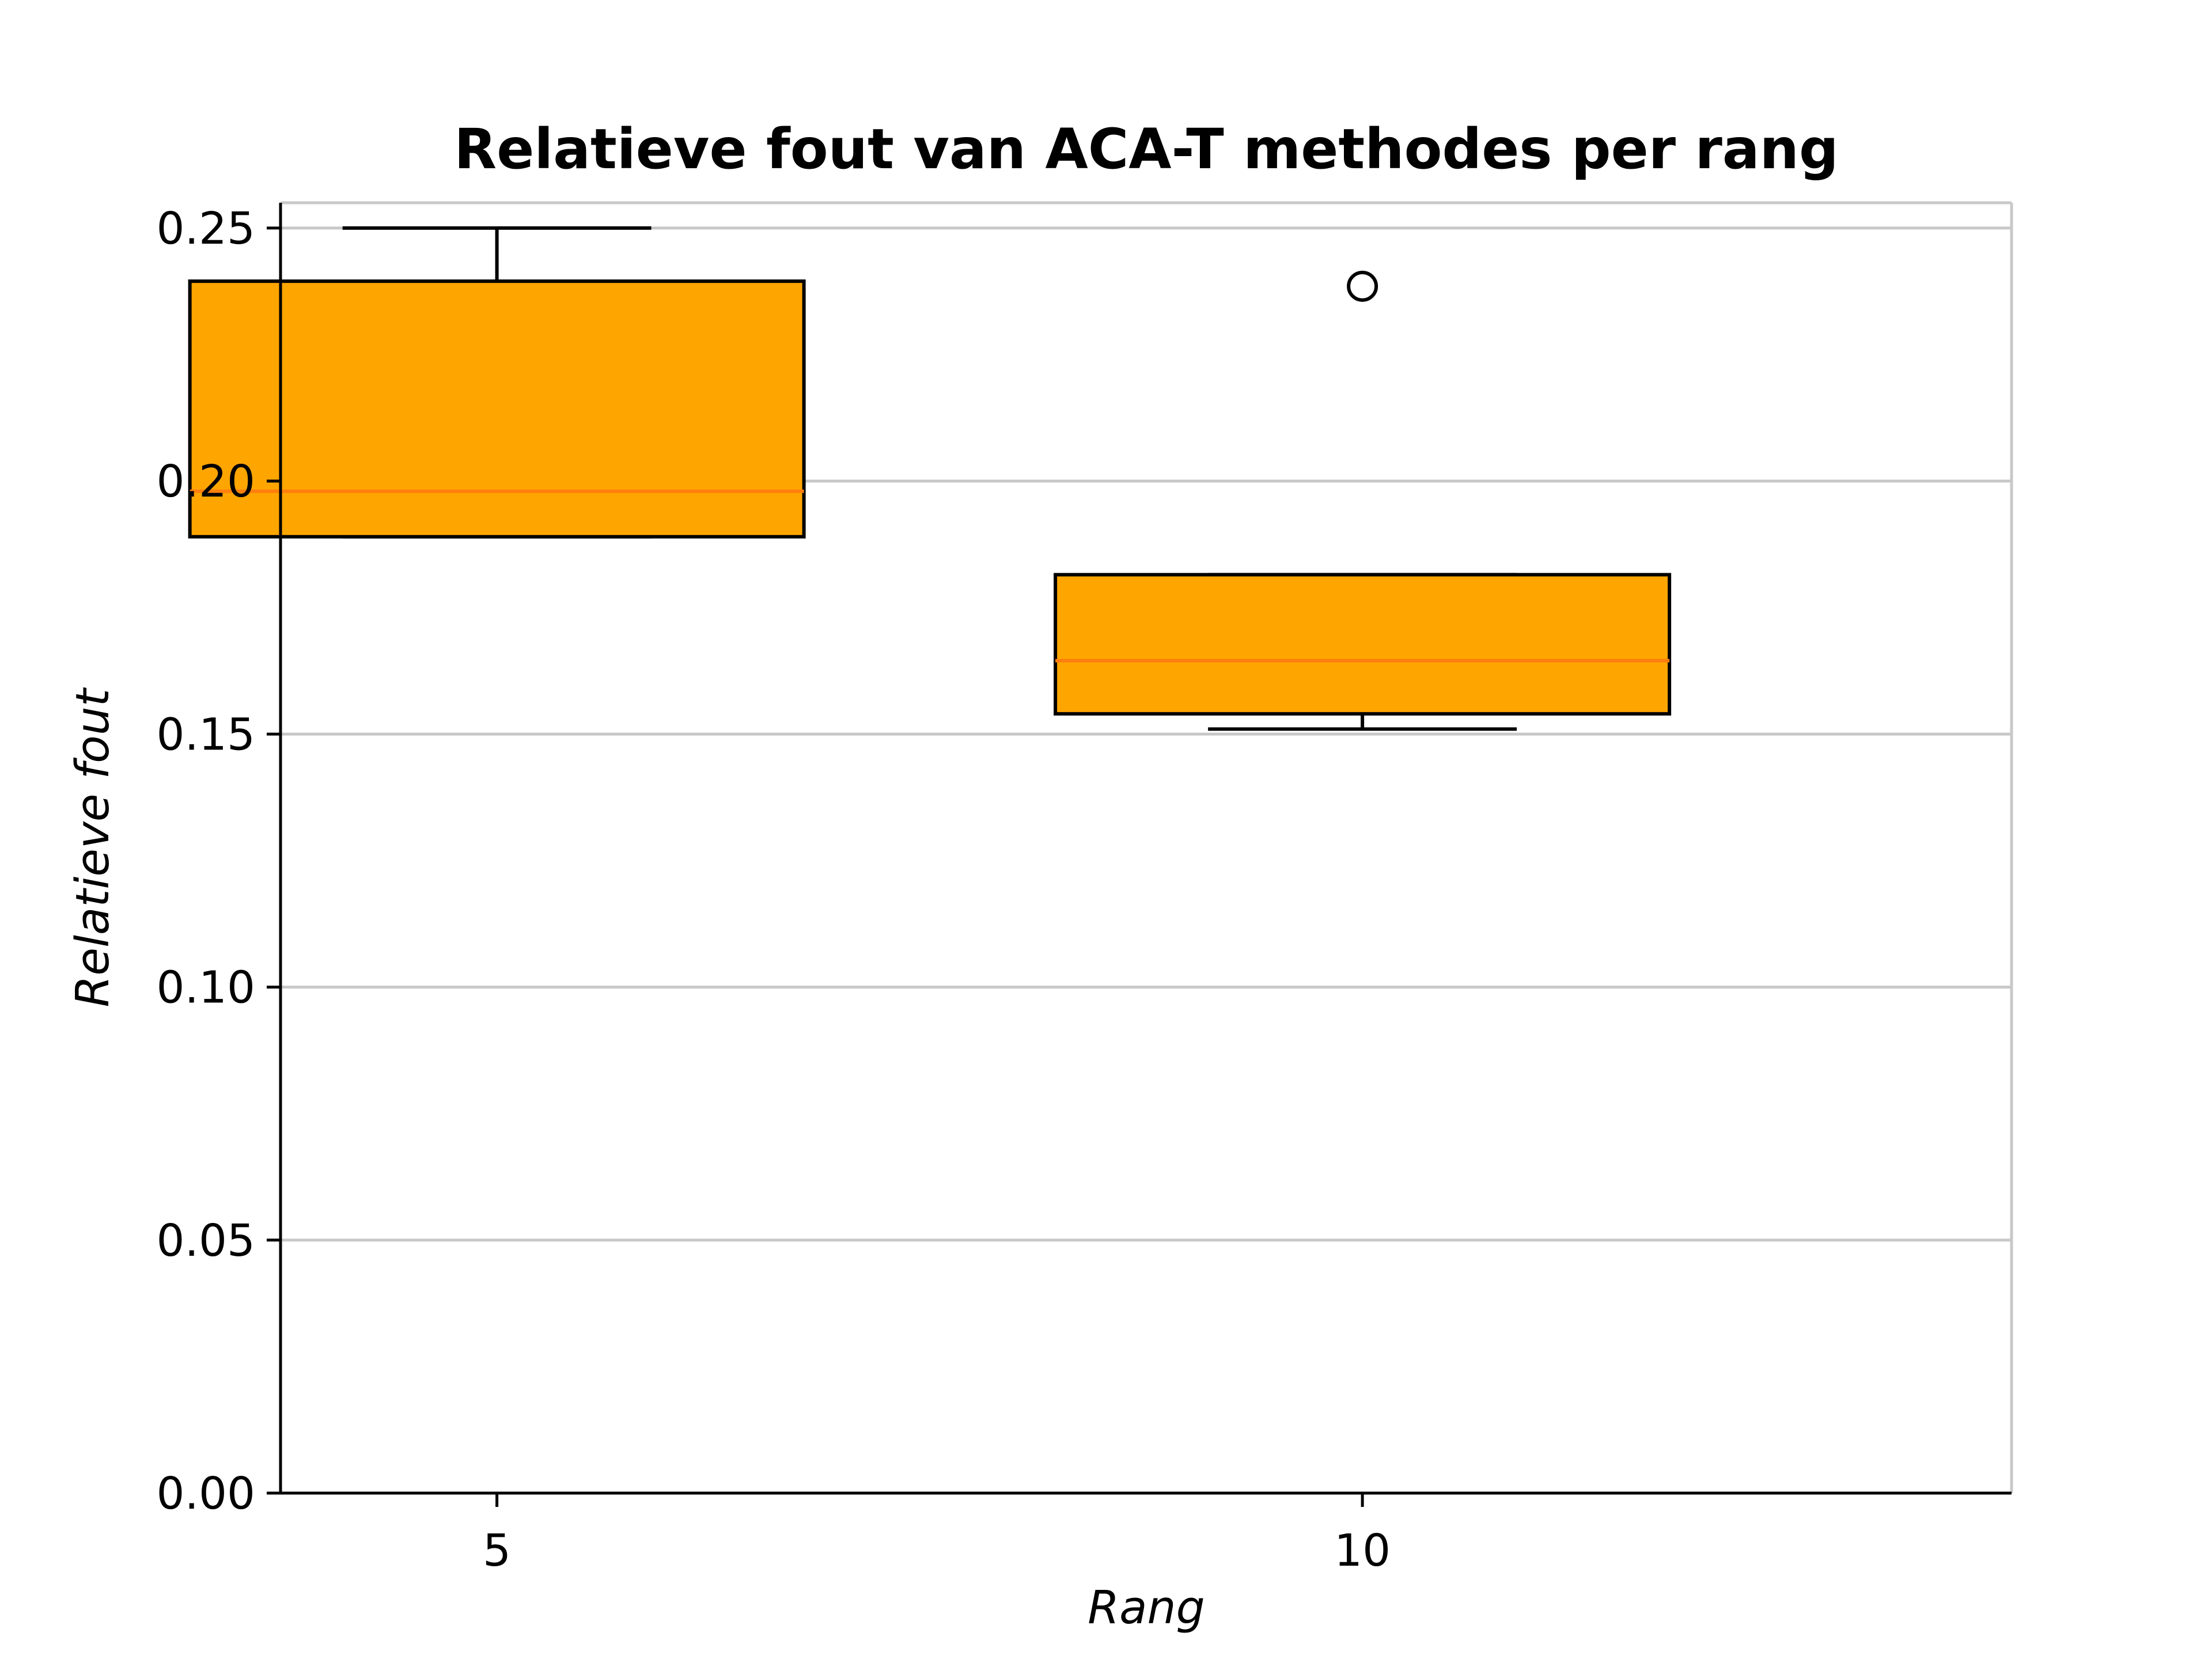 This screenshot has width=2212, height=1659. I want to click on y-tick-label: 0.05, so click(206, 1241).